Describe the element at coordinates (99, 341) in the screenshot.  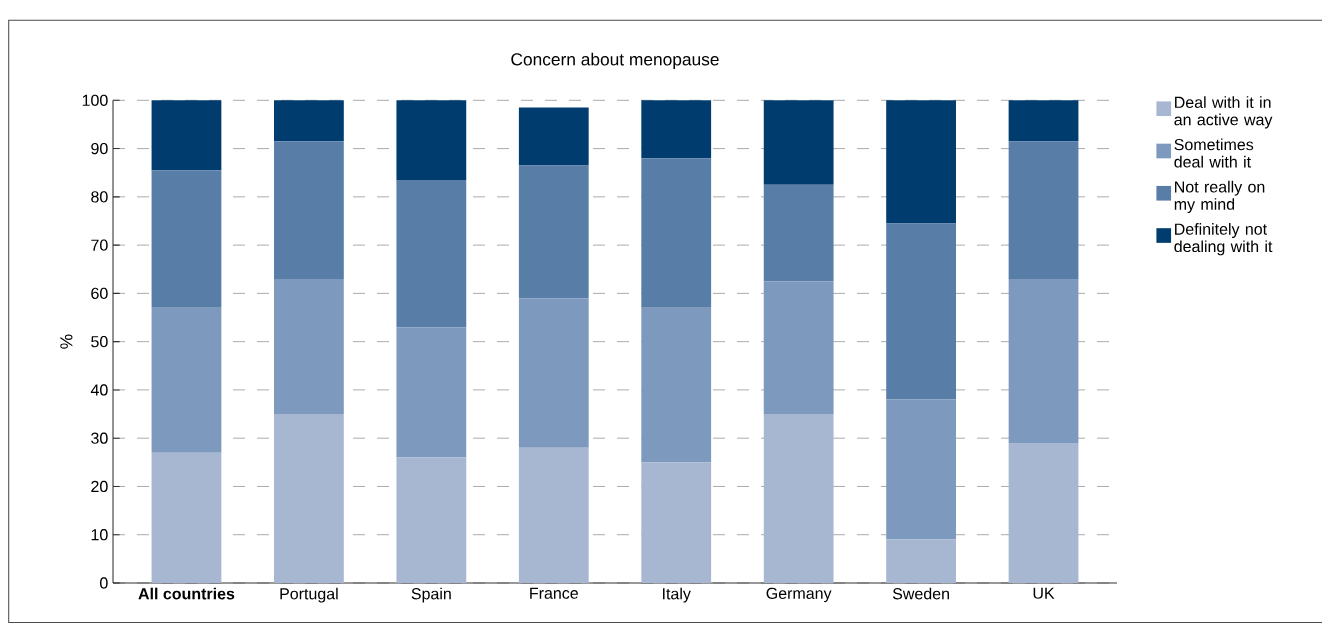
I see `y-tick-label: 50` at that location.